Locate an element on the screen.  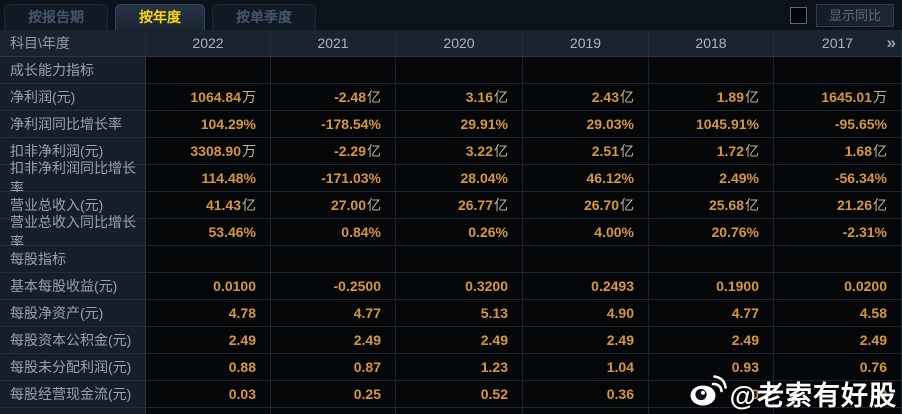
row-label: 营业总收入(元) is located at coordinates (73, 205).